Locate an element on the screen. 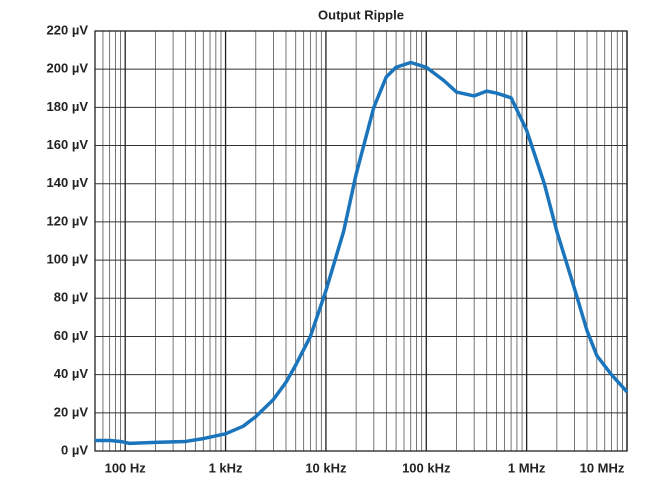  y-tick-label: 40 µV is located at coordinates (71, 373).